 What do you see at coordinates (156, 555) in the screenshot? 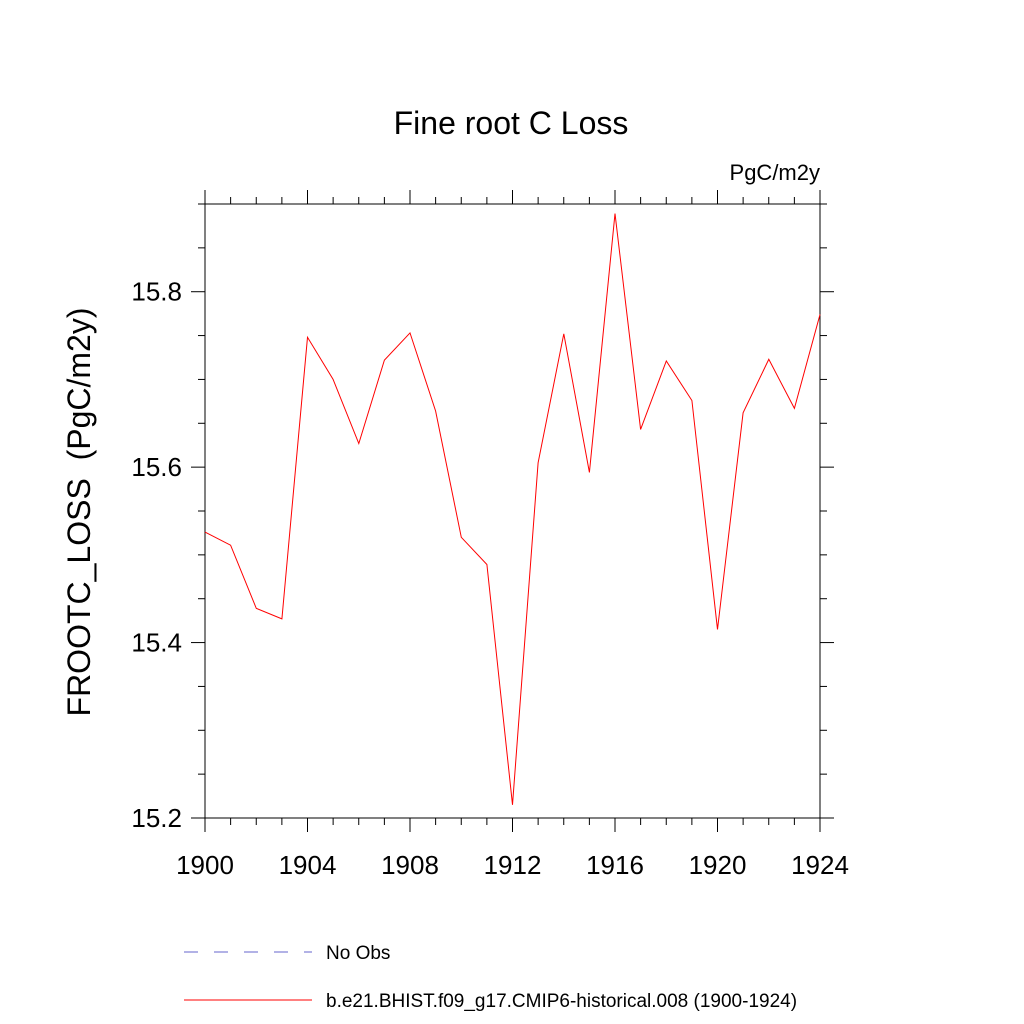
I see `y-tick-labels: 15.2 15.4 15.6 15.8` at bounding box center [156, 555].